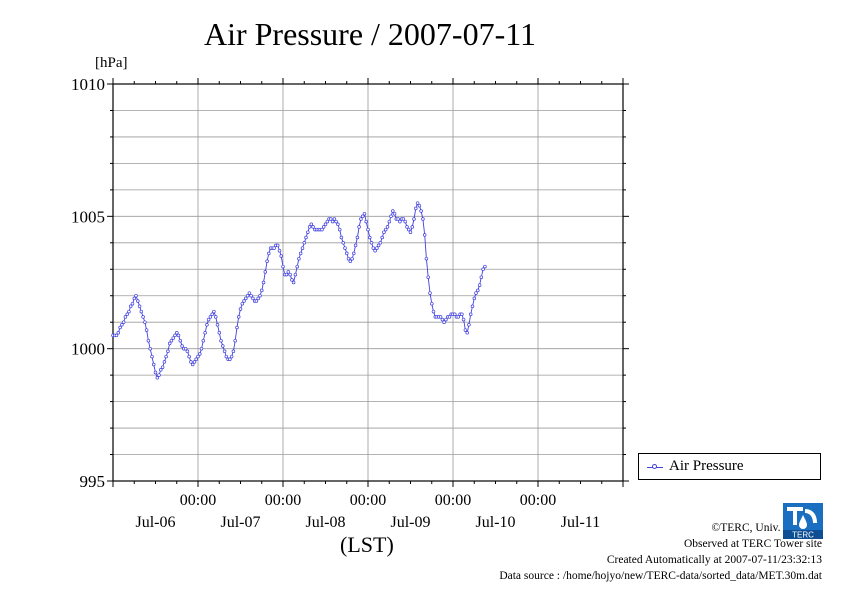 The width and height of the screenshot is (842, 595). I want to click on y-tick-label: 1010, so click(88, 84).